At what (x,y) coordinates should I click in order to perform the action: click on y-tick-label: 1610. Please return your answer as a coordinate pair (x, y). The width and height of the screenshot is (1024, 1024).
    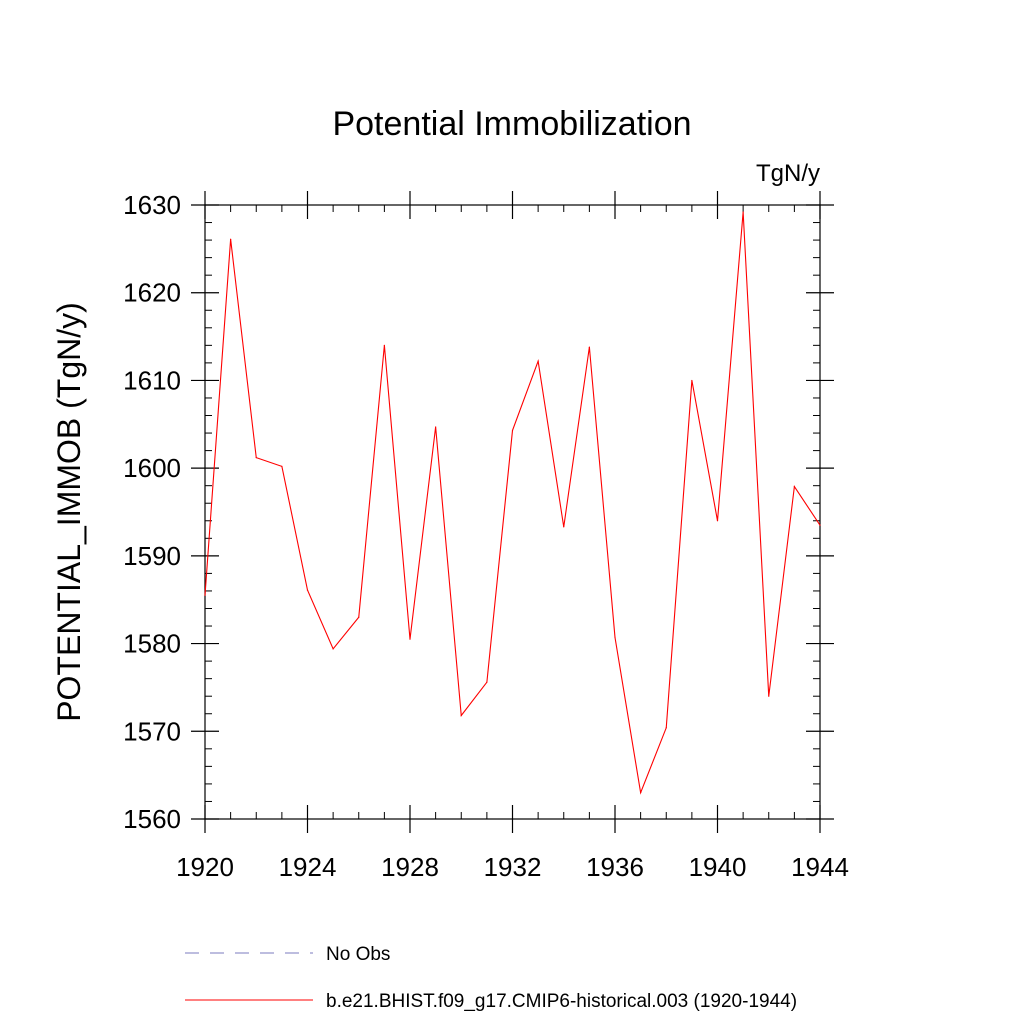
    Looking at the image, I should click on (152, 380).